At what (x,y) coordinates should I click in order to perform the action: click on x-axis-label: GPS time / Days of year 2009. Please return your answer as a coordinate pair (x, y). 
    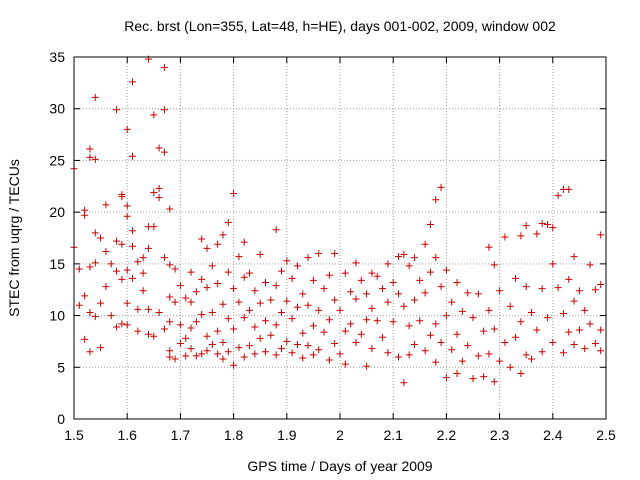
    Looking at the image, I should click on (339, 466).